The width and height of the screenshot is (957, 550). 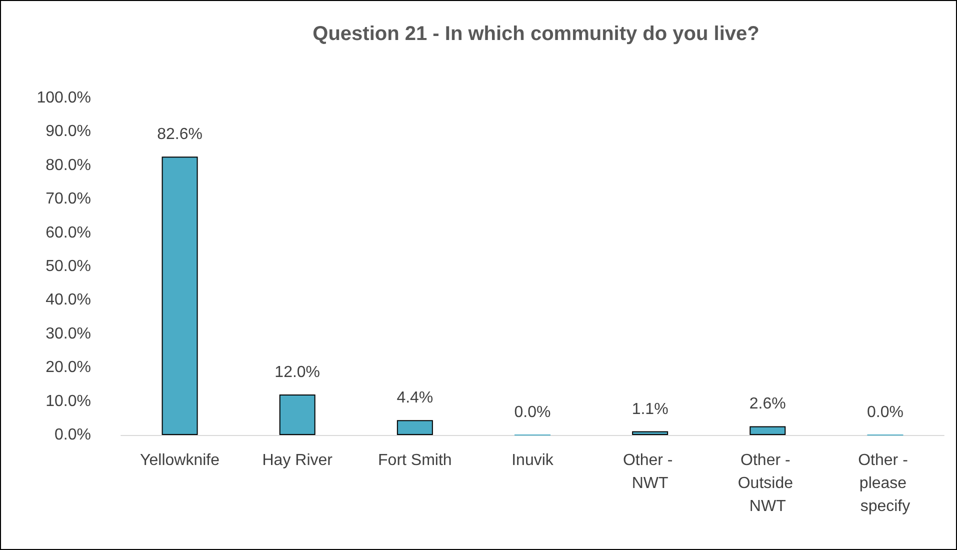 I want to click on chart-title: Question 21 - In which community do you live?, so click(x=536, y=34).